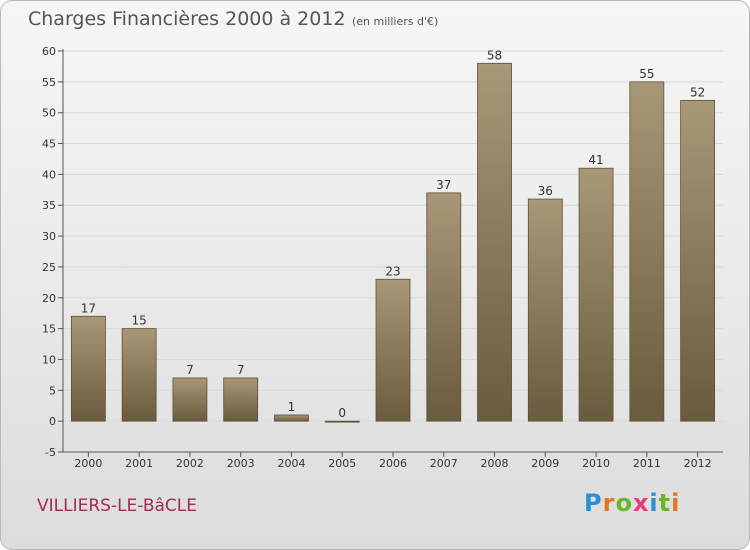 The width and height of the screenshot is (750, 550). I want to click on x-tick-label: 2011, so click(647, 463).